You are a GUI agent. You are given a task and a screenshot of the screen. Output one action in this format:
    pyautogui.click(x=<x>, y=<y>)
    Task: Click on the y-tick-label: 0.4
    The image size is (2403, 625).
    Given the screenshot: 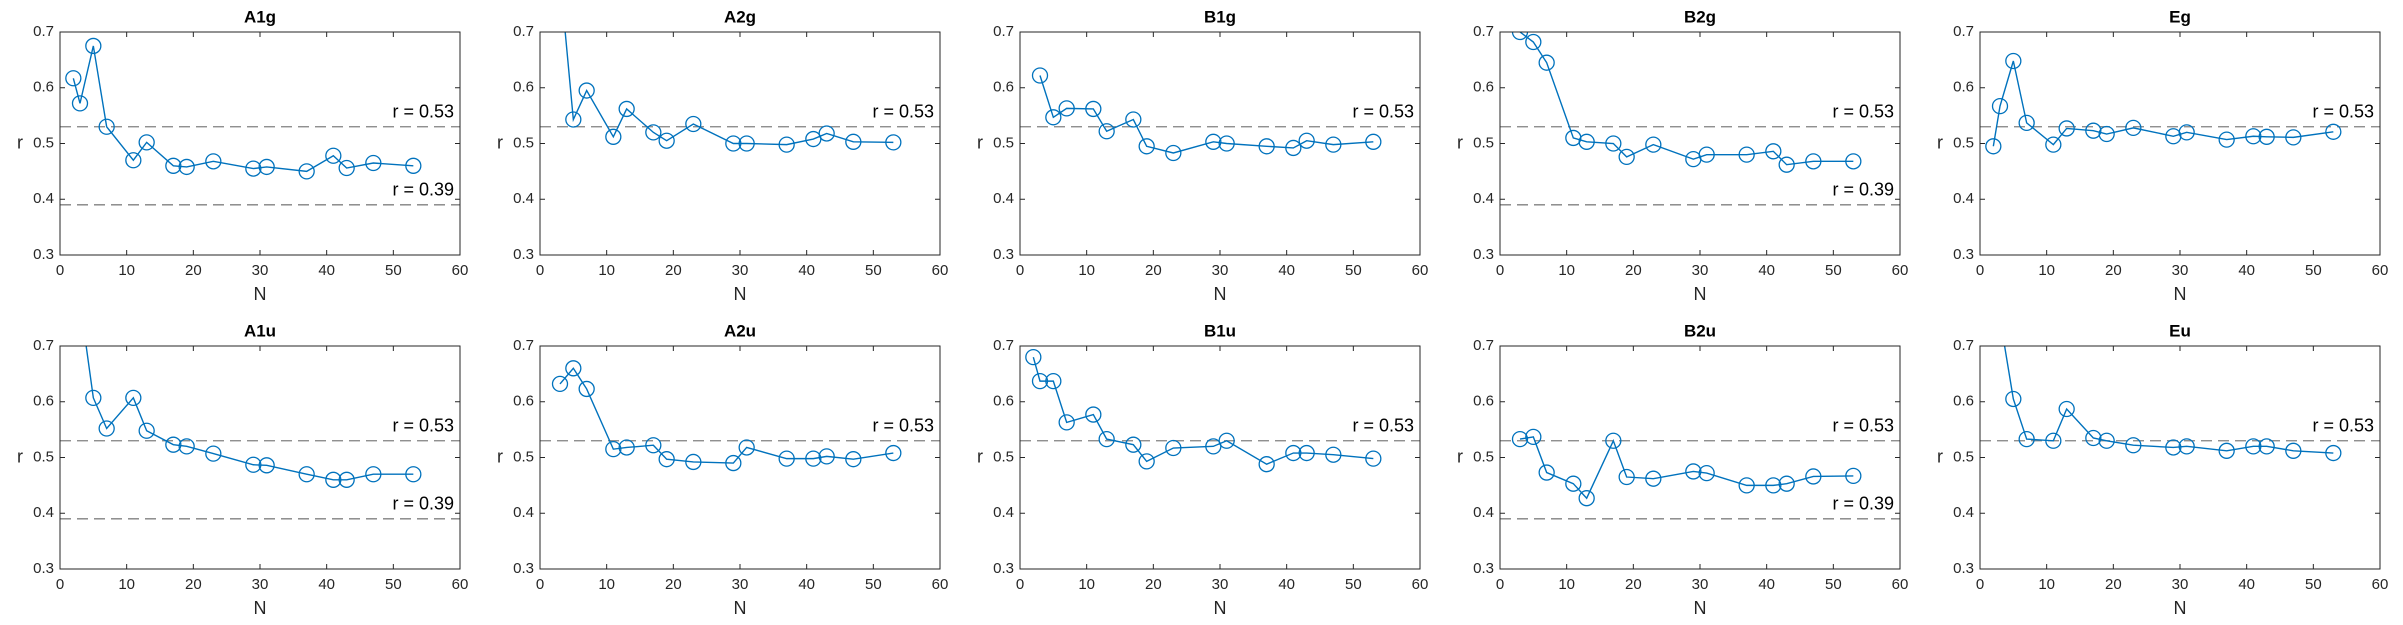 What is the action you would take?
    pyautogui.click(x=43, y=512)
    